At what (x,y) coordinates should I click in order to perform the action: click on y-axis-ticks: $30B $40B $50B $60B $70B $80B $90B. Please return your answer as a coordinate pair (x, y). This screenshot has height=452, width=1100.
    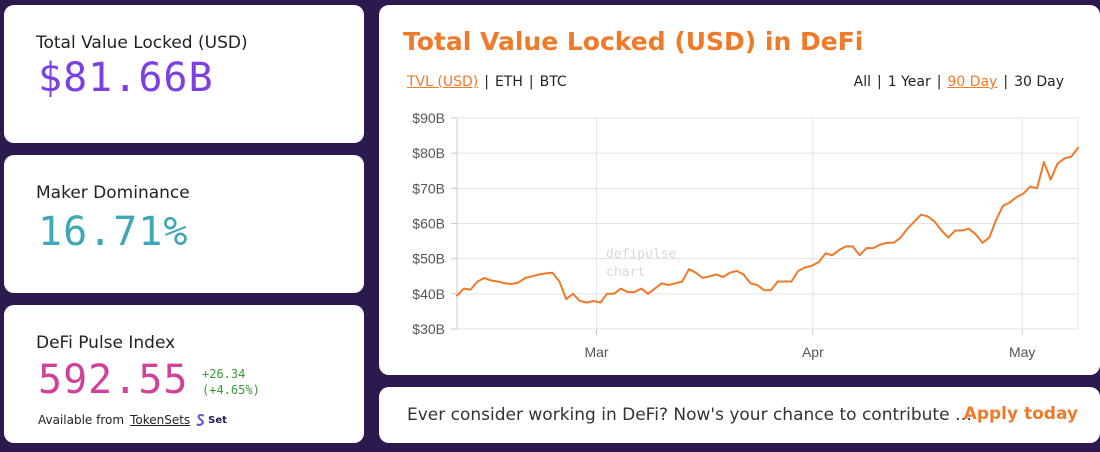
    Looking at the image, I should click on (428, 223).